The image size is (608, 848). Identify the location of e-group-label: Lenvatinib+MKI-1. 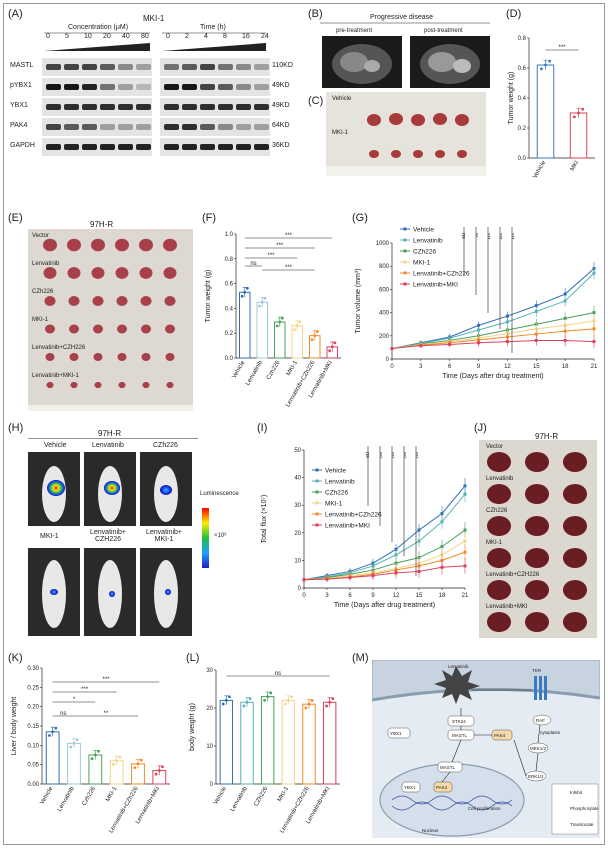
(55, 376).